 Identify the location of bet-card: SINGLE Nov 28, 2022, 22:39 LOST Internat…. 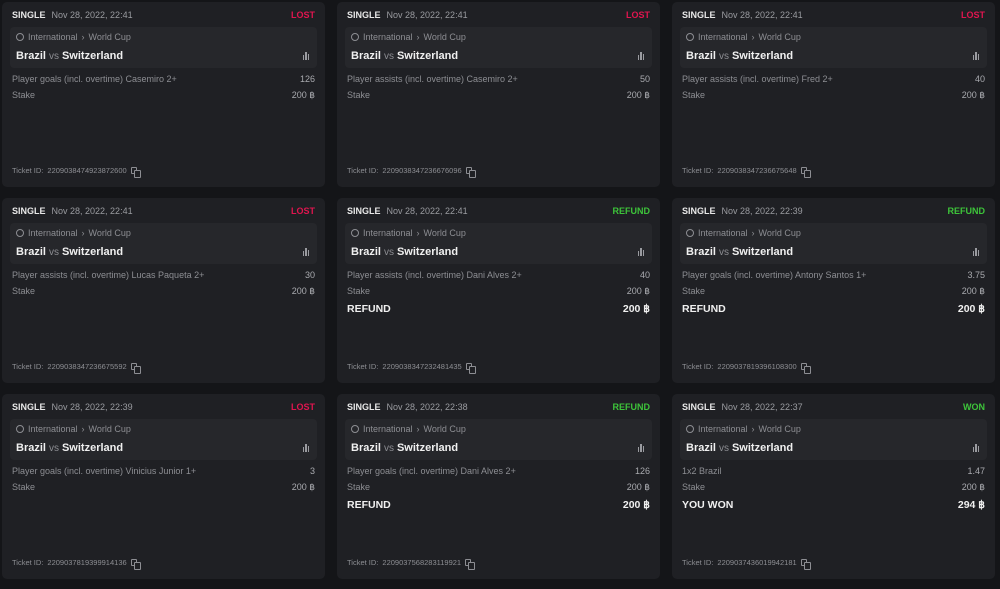
(163, 486).